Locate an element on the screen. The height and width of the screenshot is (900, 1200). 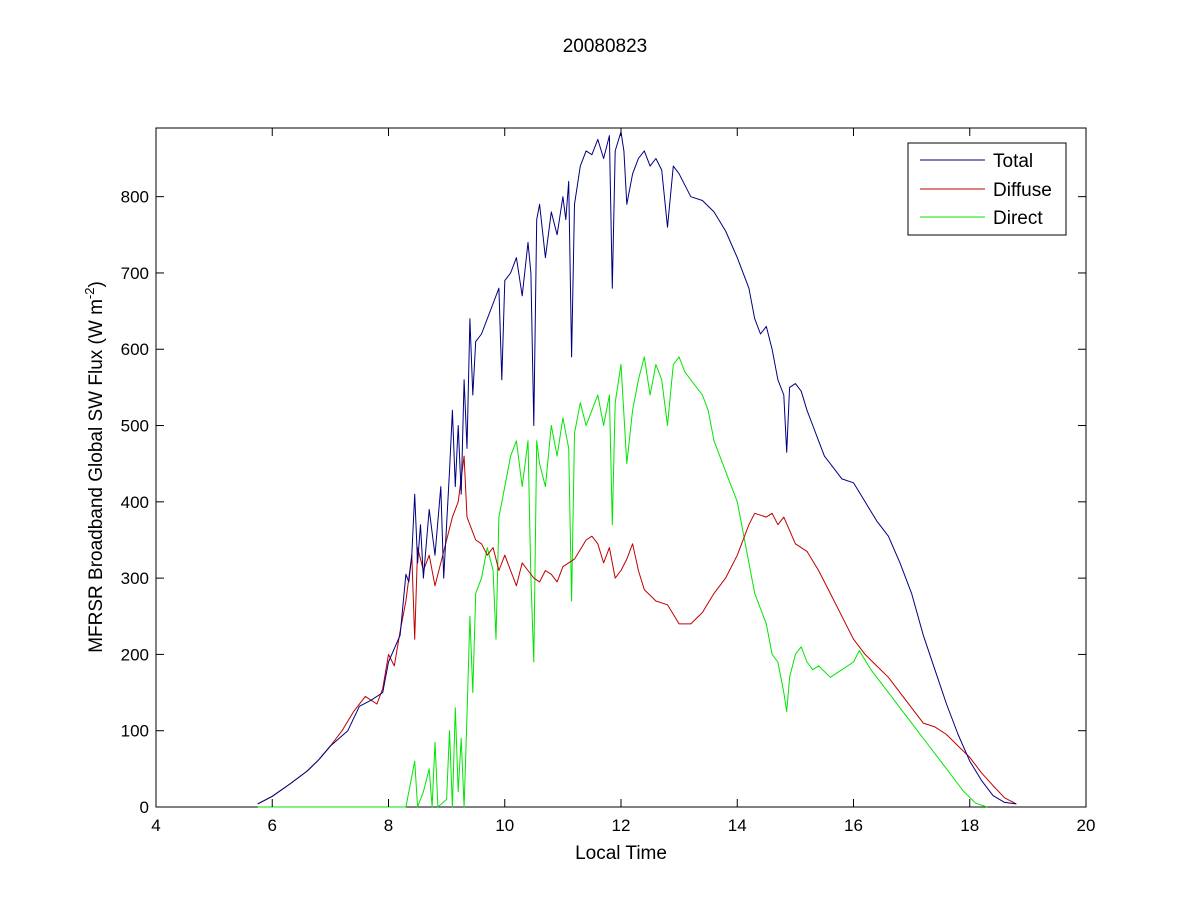
x-tick-label: 14 is located at coordinates (737, 825).